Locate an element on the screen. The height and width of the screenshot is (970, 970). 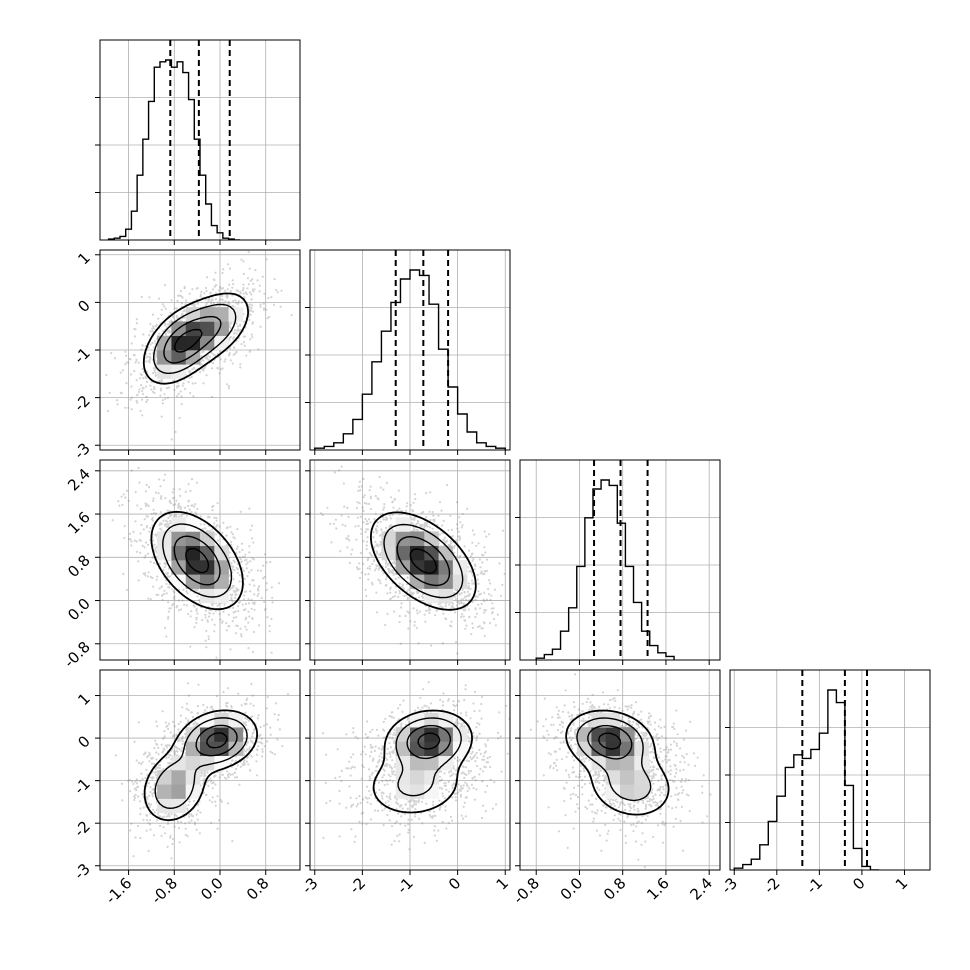
histogram-frame is located at coordinates (200, 140).